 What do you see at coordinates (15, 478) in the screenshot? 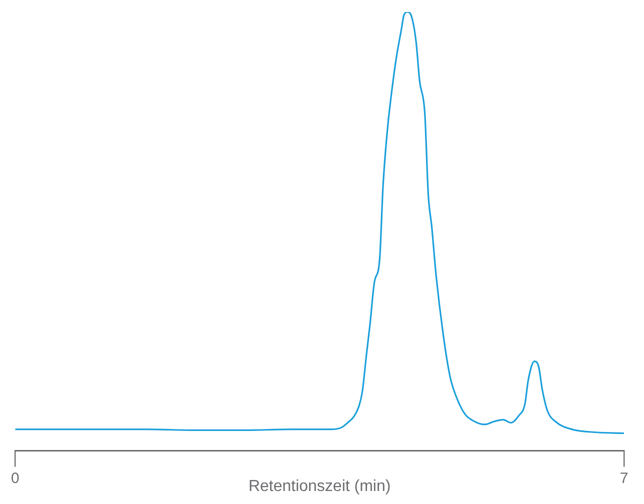
I see `x-tick-label: 0` at bounding box center [15, 478].